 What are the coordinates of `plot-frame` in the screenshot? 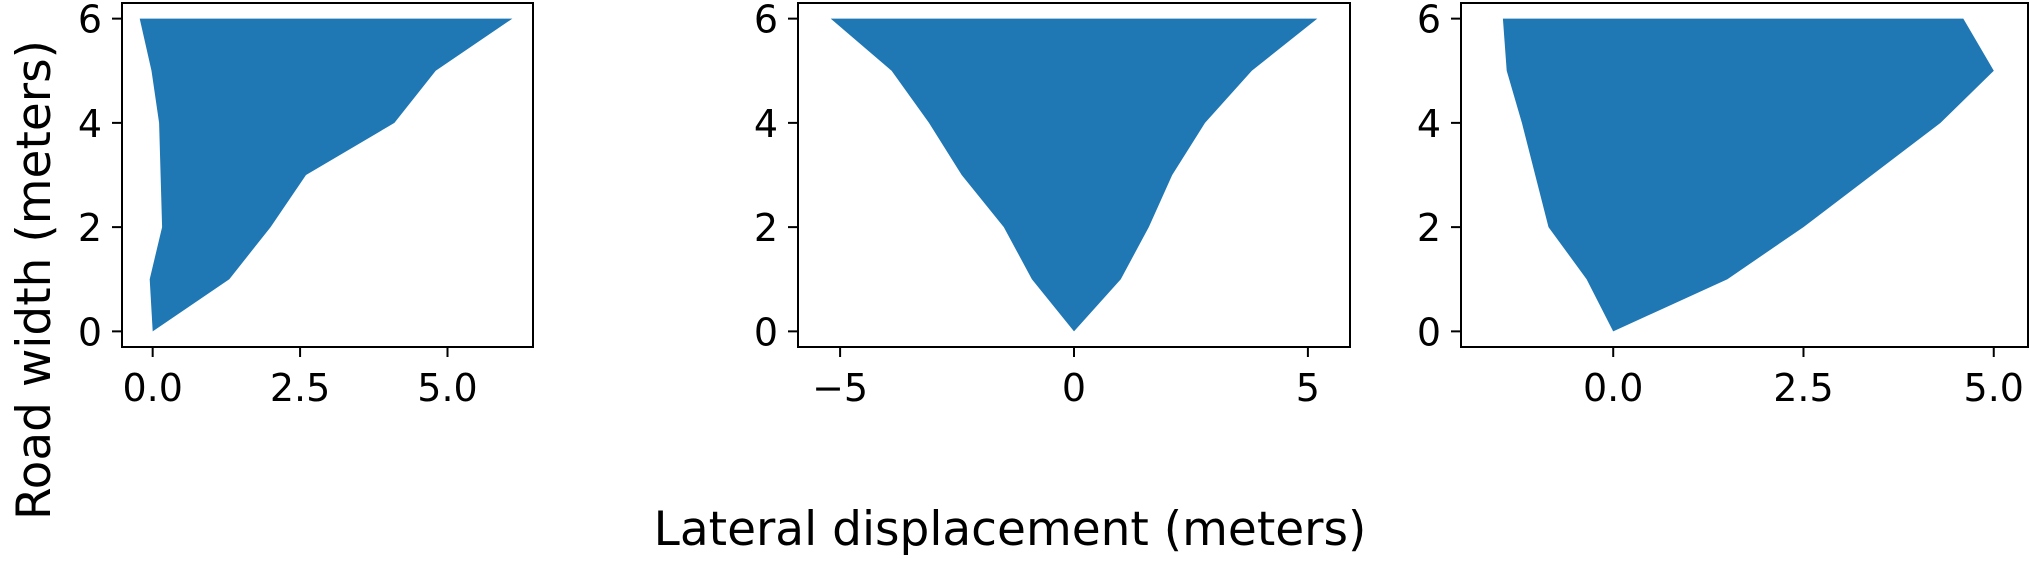 It's located at (327, 175).